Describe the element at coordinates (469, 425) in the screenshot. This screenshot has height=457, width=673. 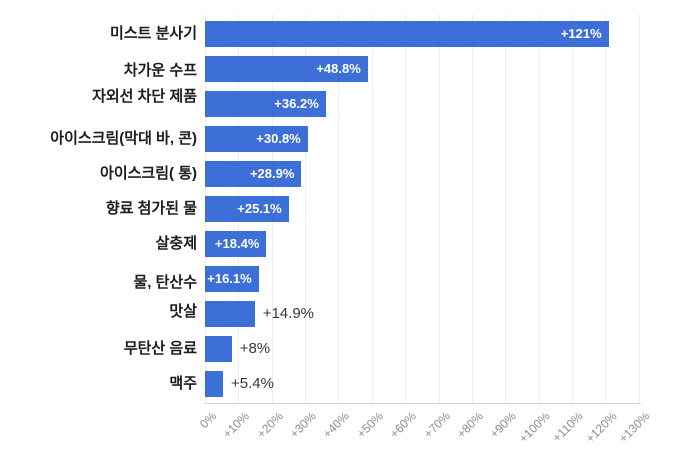
I see `x-axis-tick-label: +80%` at that location.